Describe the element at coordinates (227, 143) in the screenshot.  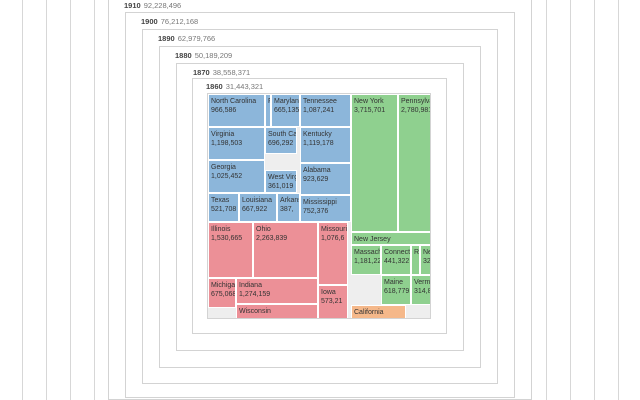
I see `treemap-cell-value: 1,198,503` at that location.